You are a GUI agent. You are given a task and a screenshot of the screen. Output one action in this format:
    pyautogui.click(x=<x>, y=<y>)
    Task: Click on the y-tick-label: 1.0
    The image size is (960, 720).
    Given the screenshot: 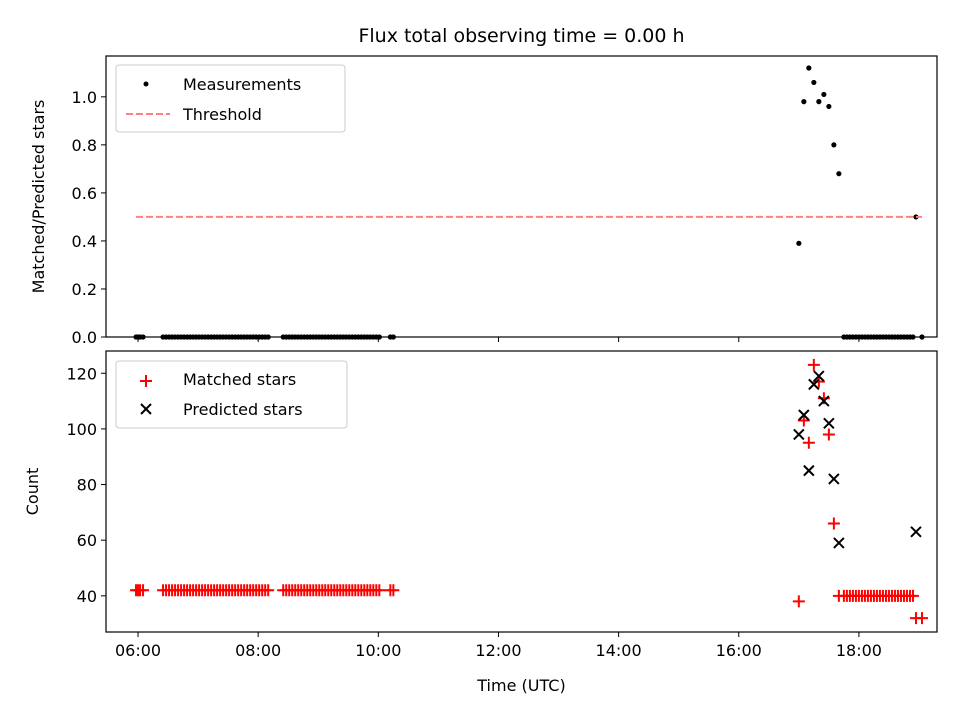 What is the action you would take?
    pyautogui.click(x=84, y=97)
    